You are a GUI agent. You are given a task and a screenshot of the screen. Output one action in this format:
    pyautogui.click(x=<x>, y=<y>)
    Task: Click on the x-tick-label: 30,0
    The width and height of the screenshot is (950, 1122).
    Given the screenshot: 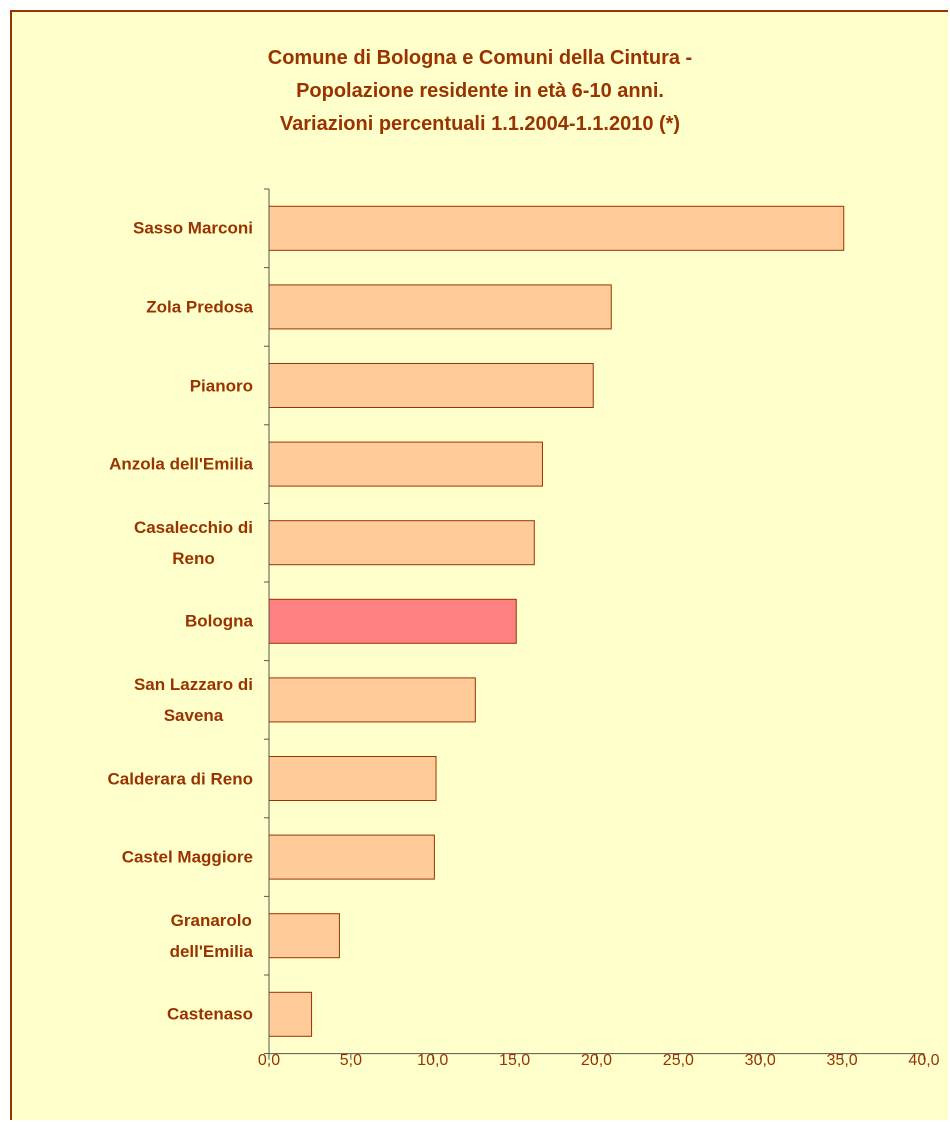 What is the action you would take?
    pyautogui.click(x=760, y=1060)
    